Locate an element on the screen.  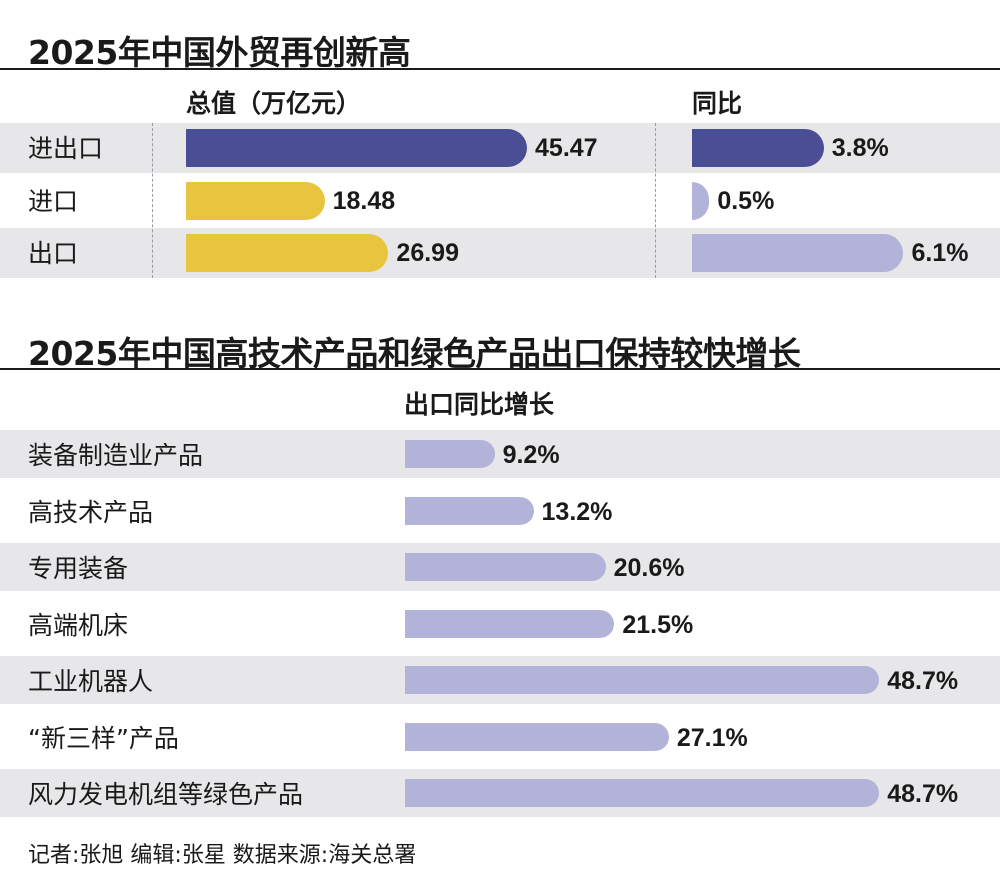
value-label: 45.47 is located at coordinates (566, 148).